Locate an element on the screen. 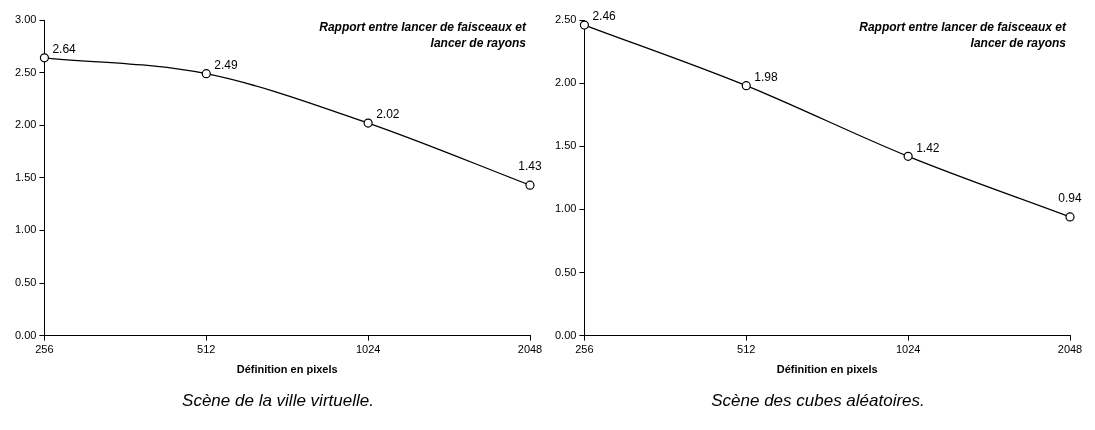  data-label: 2.46 is located at coordinates (604, 16).